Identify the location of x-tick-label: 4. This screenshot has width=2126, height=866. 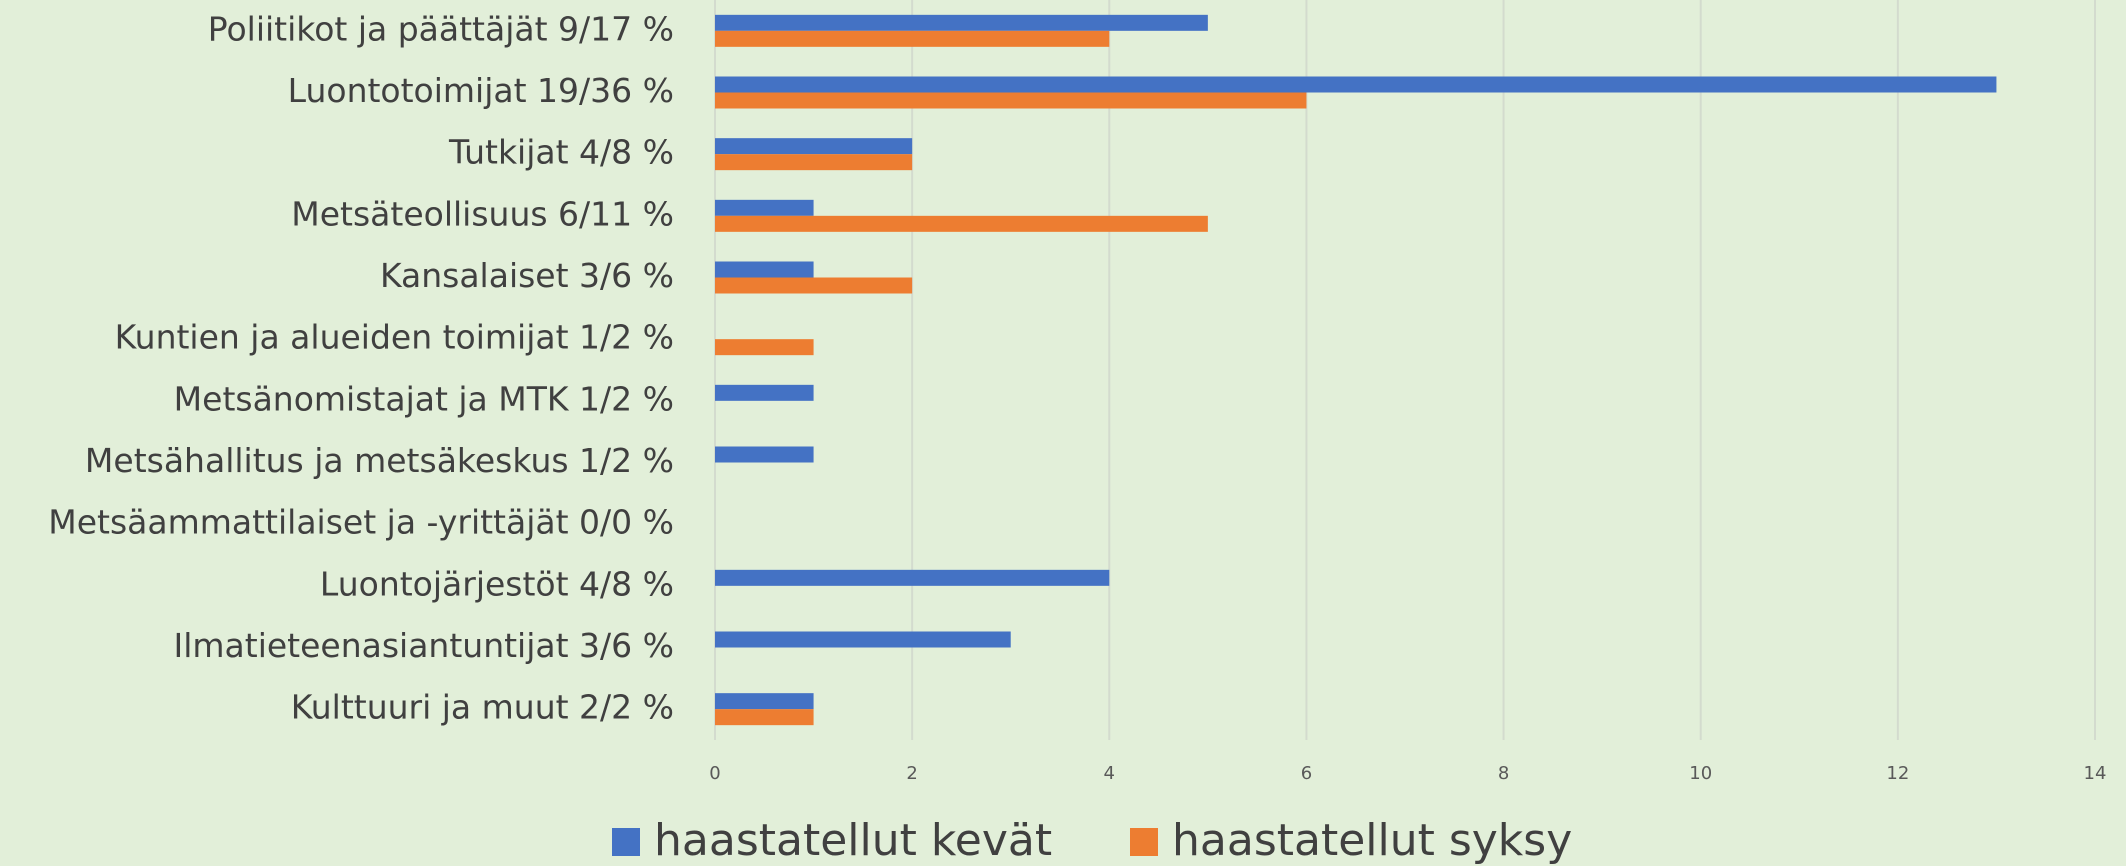
(1109, 773).